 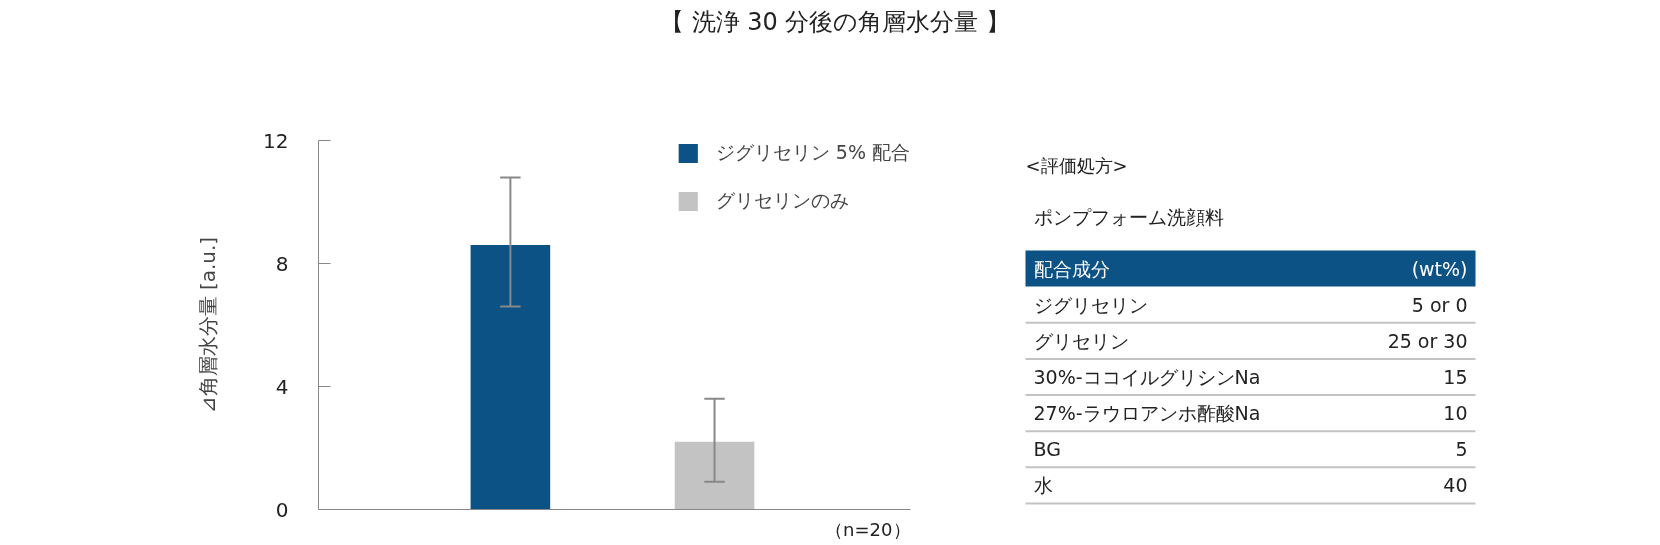 I want to click on text: 10, so click(x=1455, y=413).